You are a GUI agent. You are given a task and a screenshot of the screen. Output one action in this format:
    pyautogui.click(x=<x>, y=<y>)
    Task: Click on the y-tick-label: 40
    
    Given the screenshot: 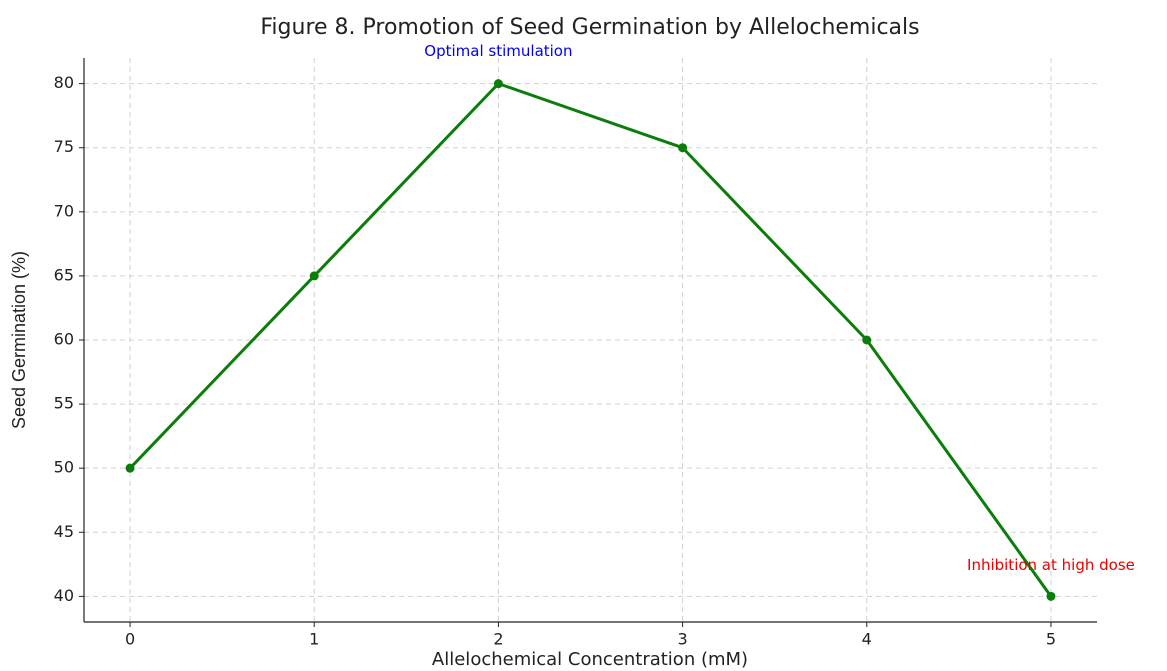 What is the action you would take?
    pyautogui.click(x=64, y=595)
    